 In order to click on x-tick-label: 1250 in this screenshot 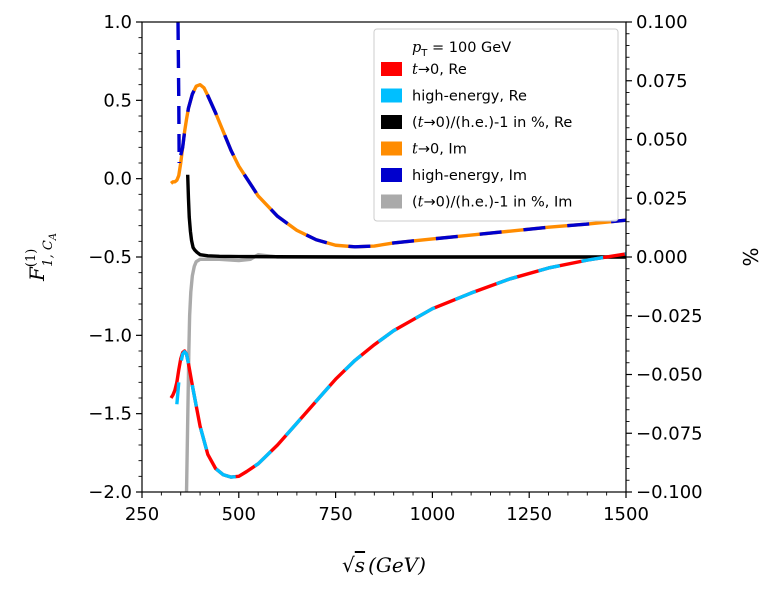, I will do `click(529, 514)`.